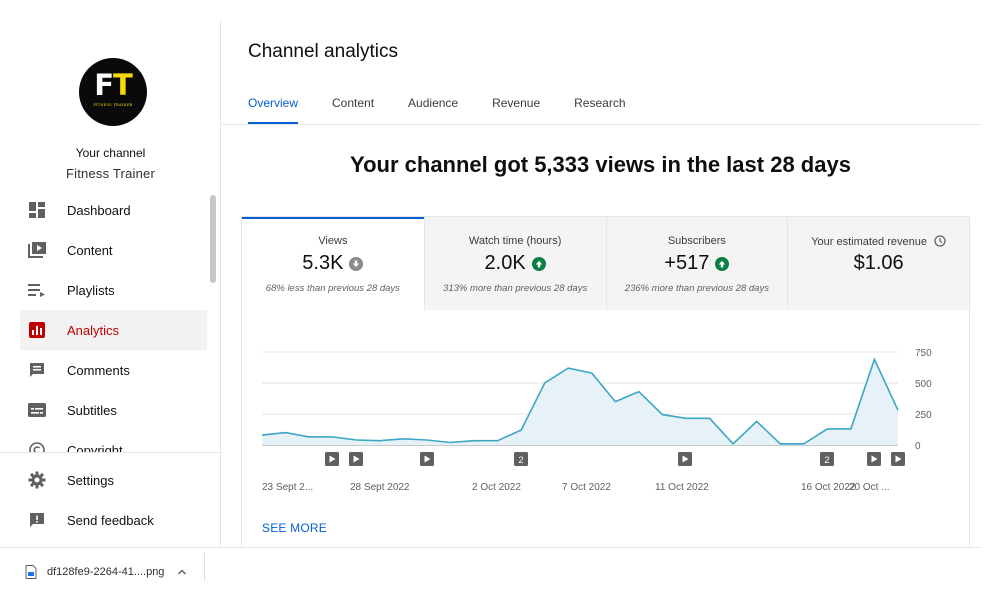 This screenshot has width=1000, height=600. I want to click on x-tick-label: 2 Oct 2022, so click(496, 487).